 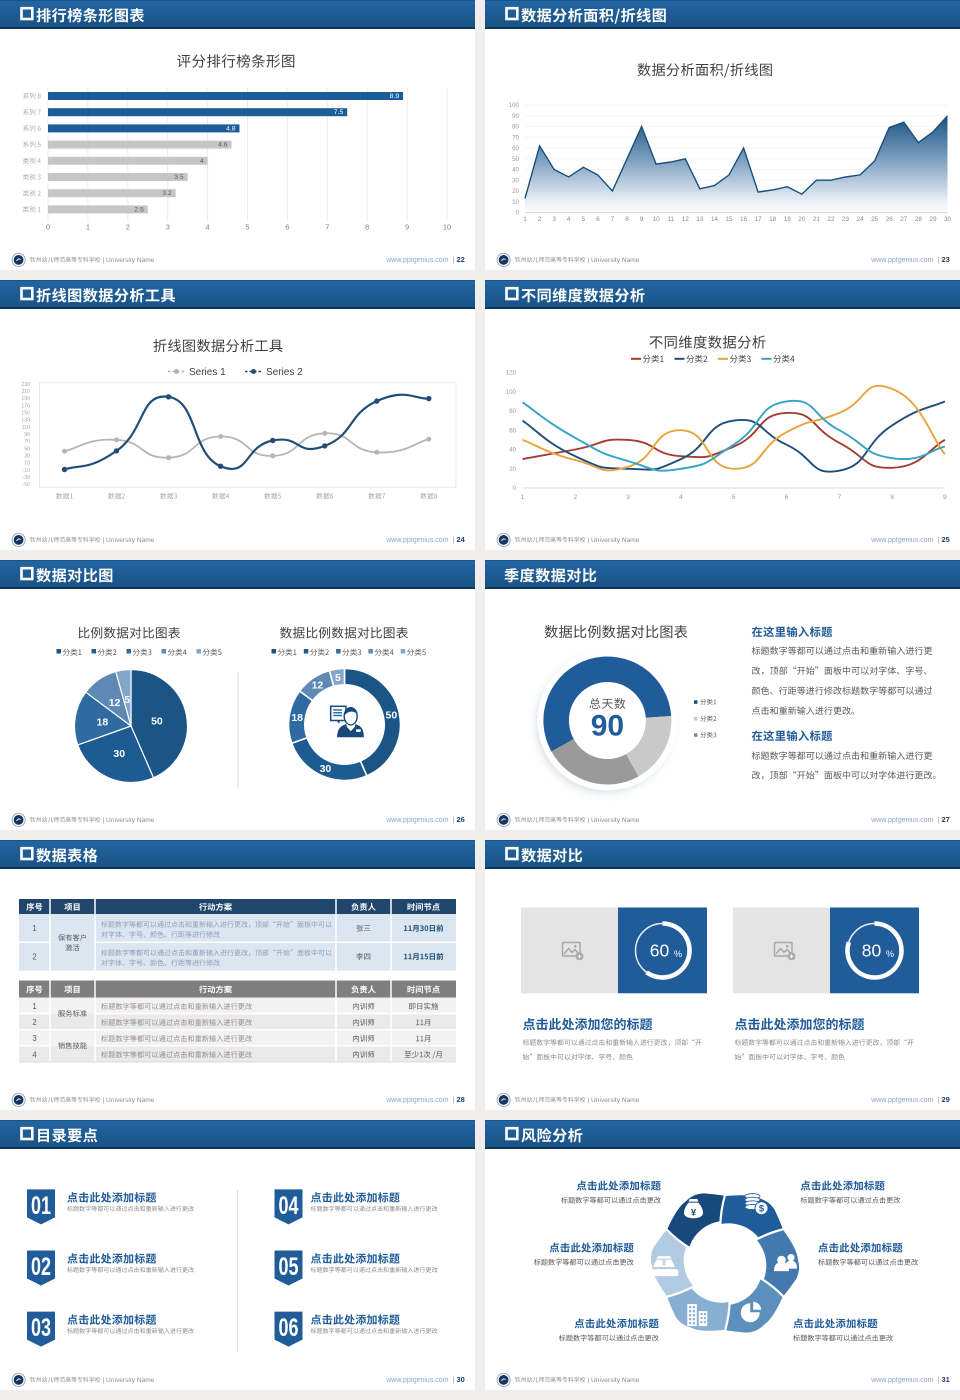 What do you see at coordinates (788, 219) in the screenshot?
I see `svg-text: 19` at bounding box center [788, 219].